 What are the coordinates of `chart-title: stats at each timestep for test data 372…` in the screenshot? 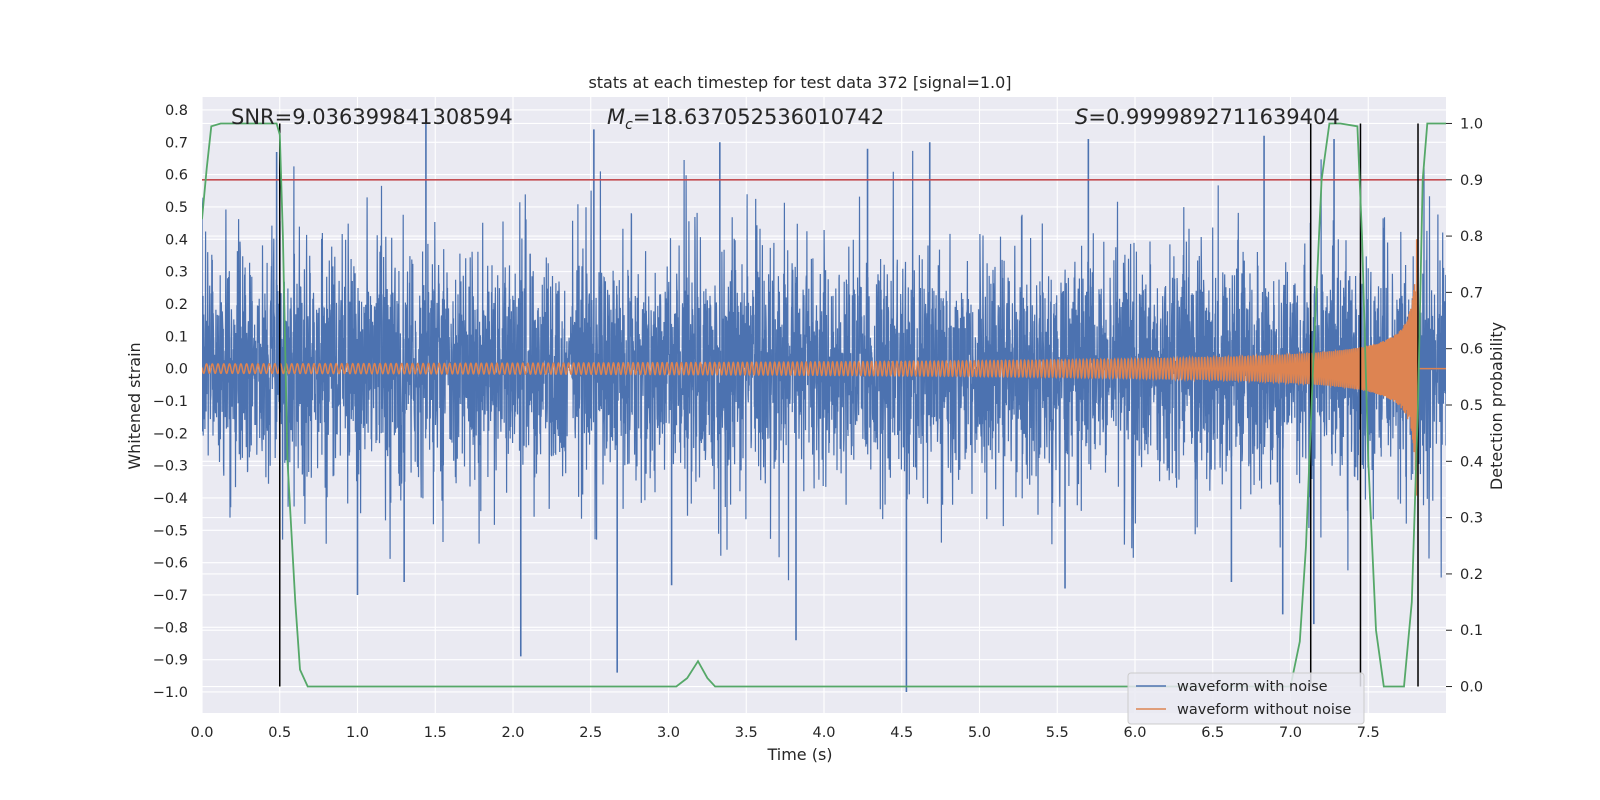 It's located at (799, 82).